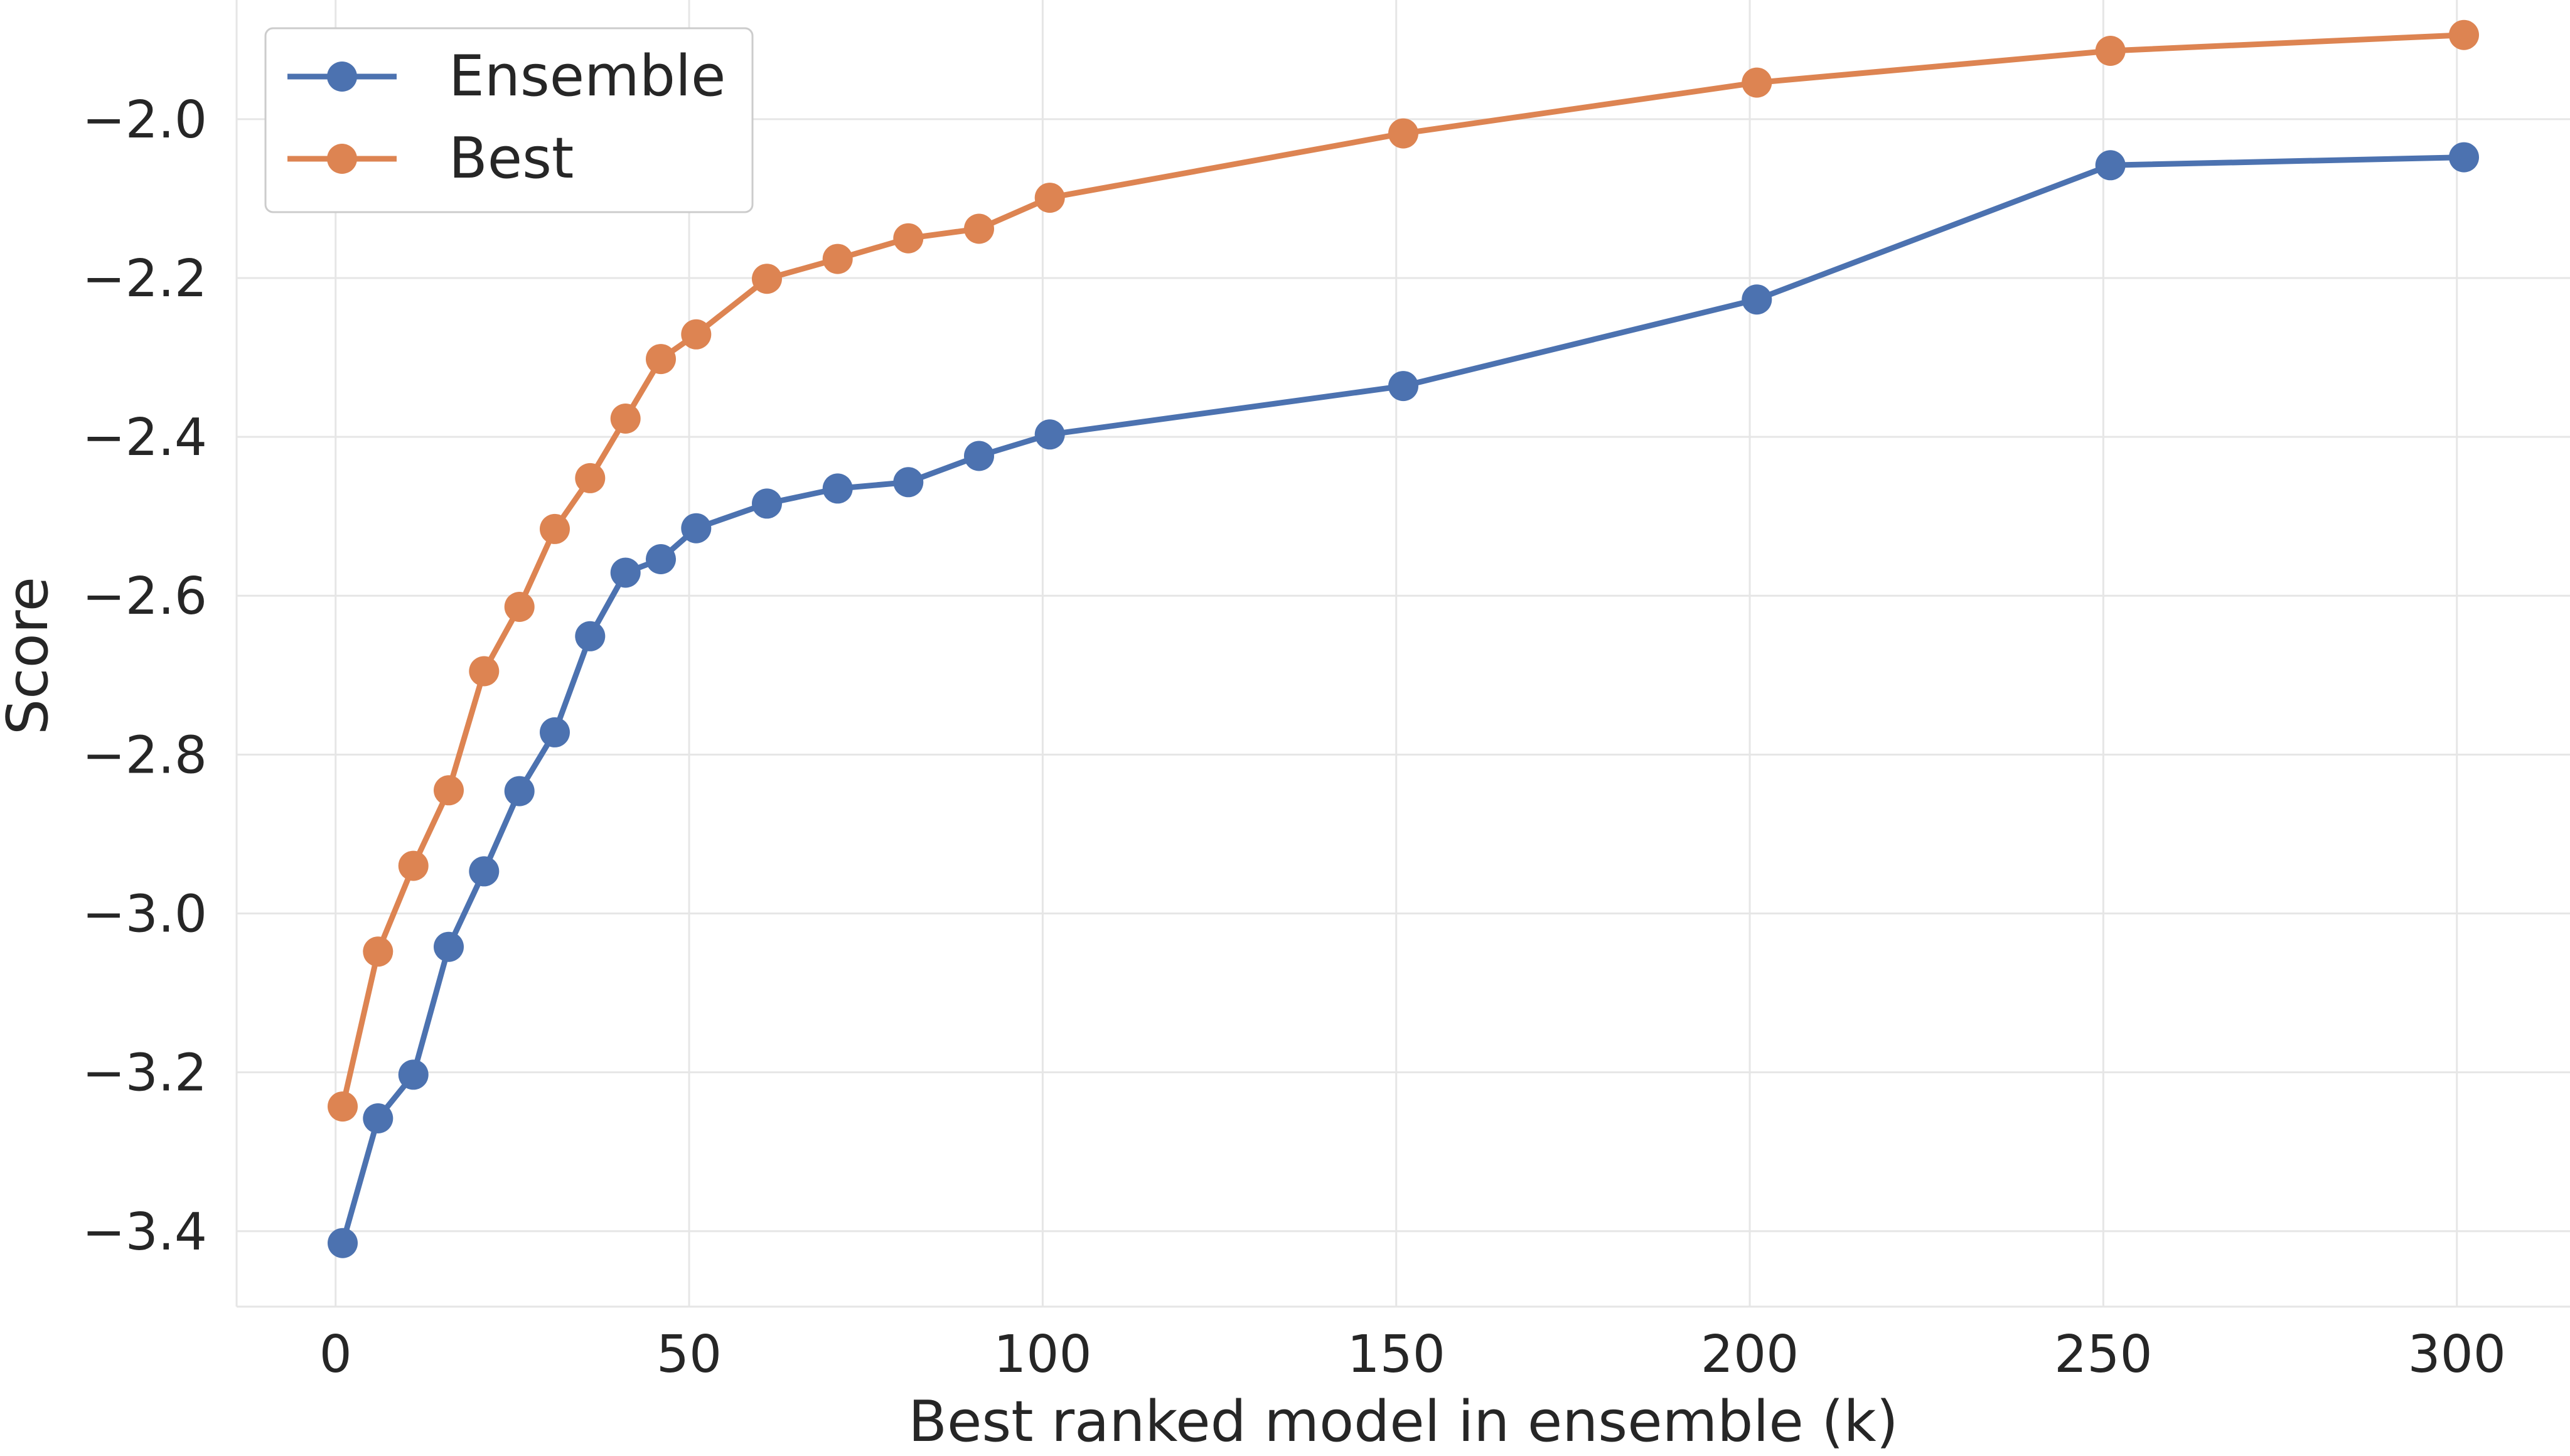 Image resolution: width=2570 pixels, height=1456 pixels. I want to click on y-tick-label: −3.0, so click(144, 915).